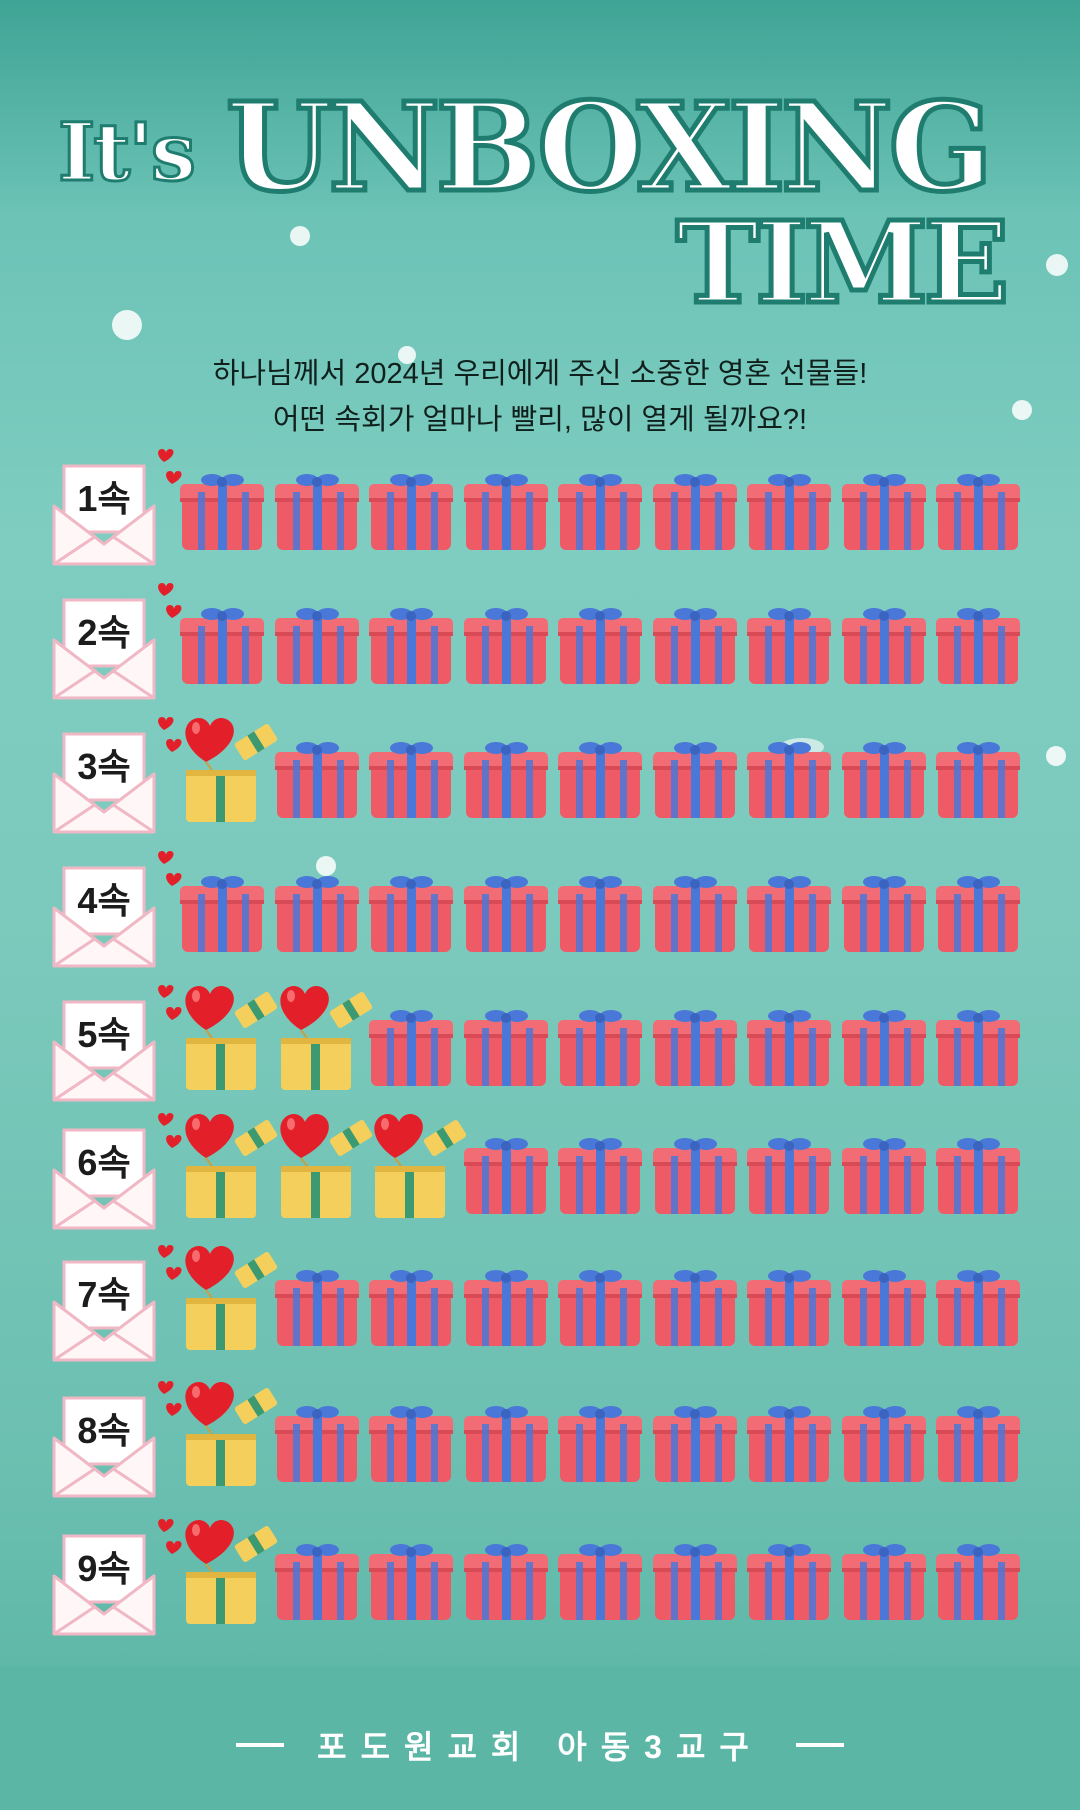 The image size is (1080, 1810). What do you see at coordinates (104, 900) in the screenshot?
I see `group-label: 4속` at bounding box center [104, 900].